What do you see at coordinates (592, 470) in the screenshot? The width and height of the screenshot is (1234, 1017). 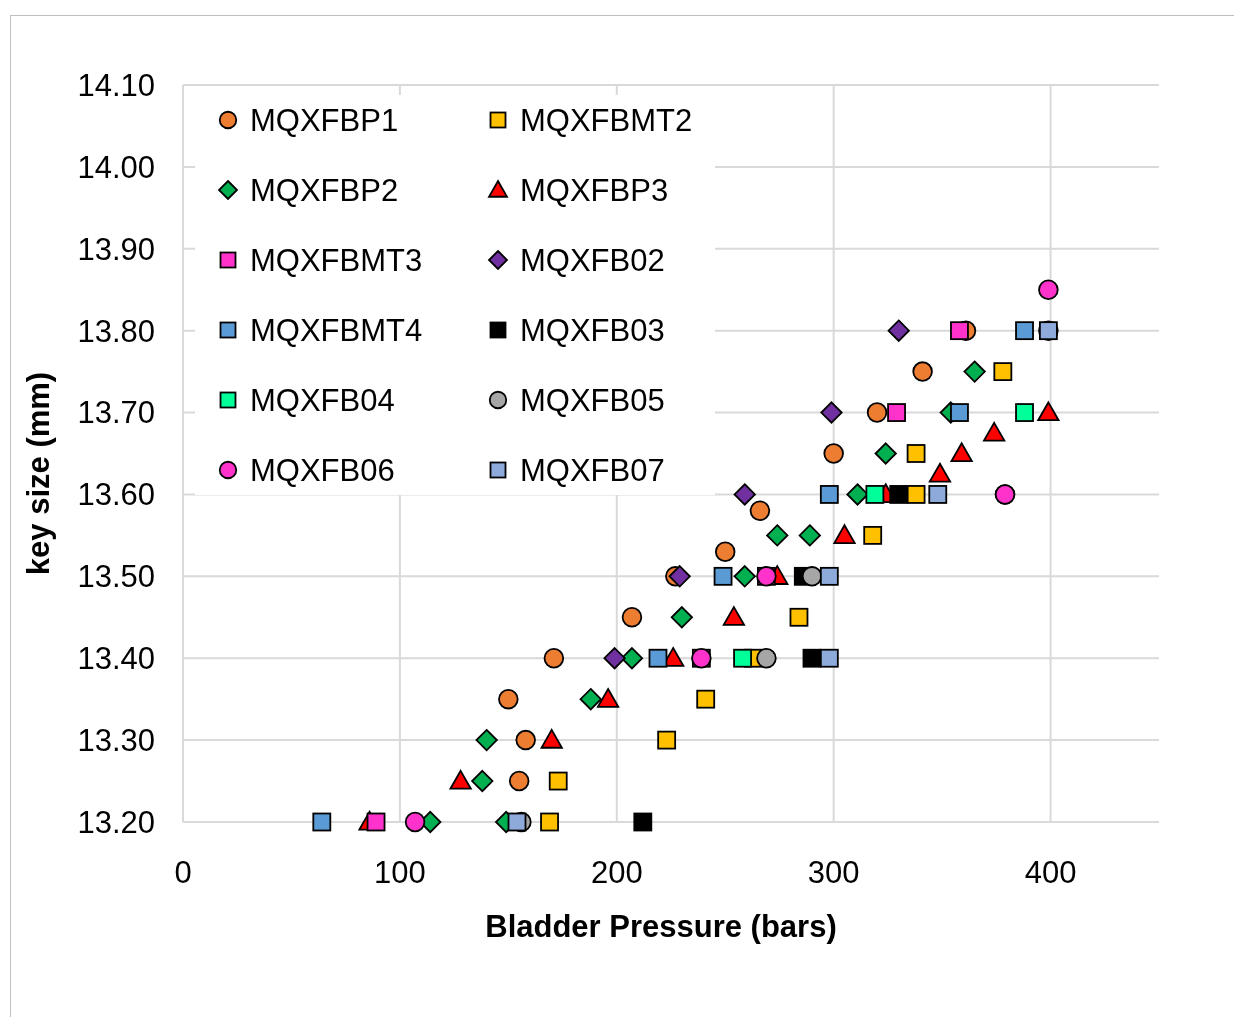 I see `legend-label: MQXFB07` at bounding box center [592, 470].